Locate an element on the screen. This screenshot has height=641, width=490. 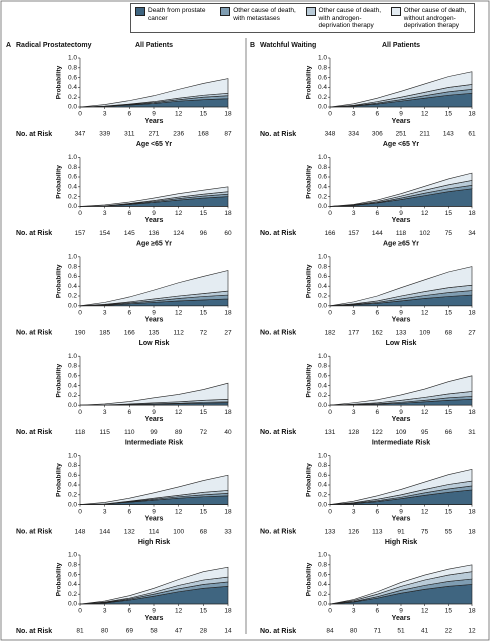
at-risk-value: 157 is located at coordinates (353, 233).